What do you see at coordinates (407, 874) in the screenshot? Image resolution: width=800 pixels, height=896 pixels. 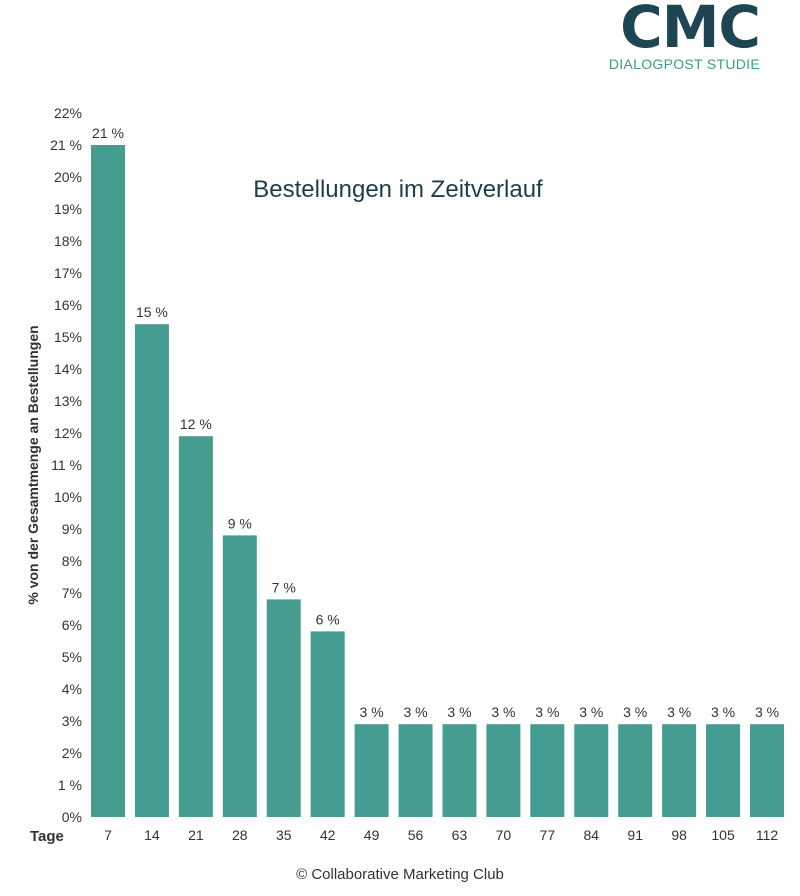 I see `footer-text: Collaborative Marketing Club` at bounding box center [407, 874].